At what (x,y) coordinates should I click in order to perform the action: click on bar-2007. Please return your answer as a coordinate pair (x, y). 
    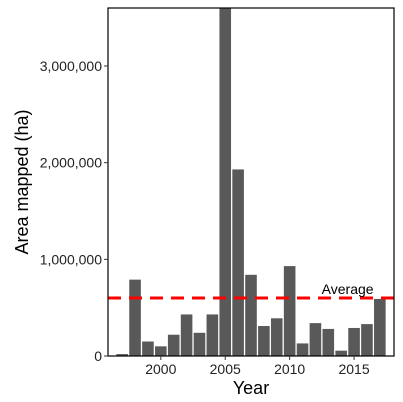
    Looking at the image, I should click on (251, 315).